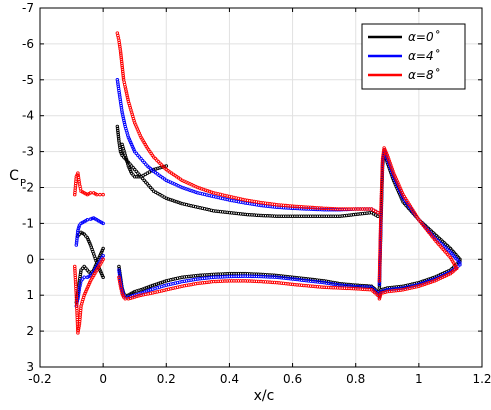 This screenshot has width=491, height=410. What do you see at coordinates (229, 379) in the screenshot?
I see `x-tick-label: 0.4` at bounding box center [229, 379].